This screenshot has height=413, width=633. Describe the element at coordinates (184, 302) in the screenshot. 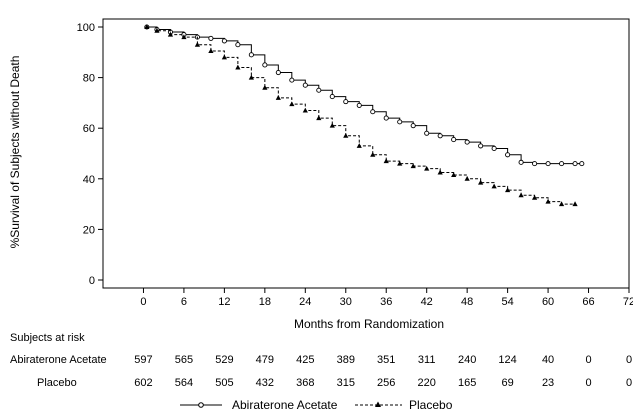

I see `x-tick-label: 6` at that location.